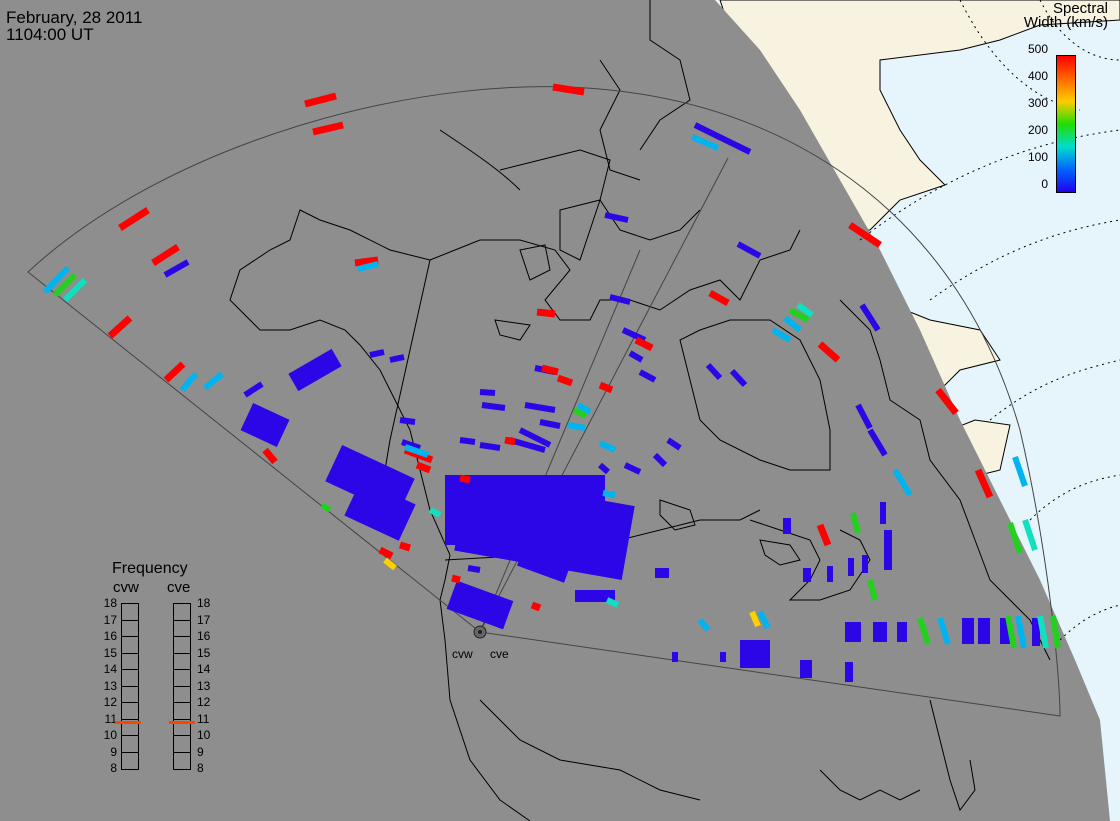  What do you see at coordinates (50, 34) in the screenshot?
I see `time-label: 1104:00 UT` at bounding box center [50, 34].